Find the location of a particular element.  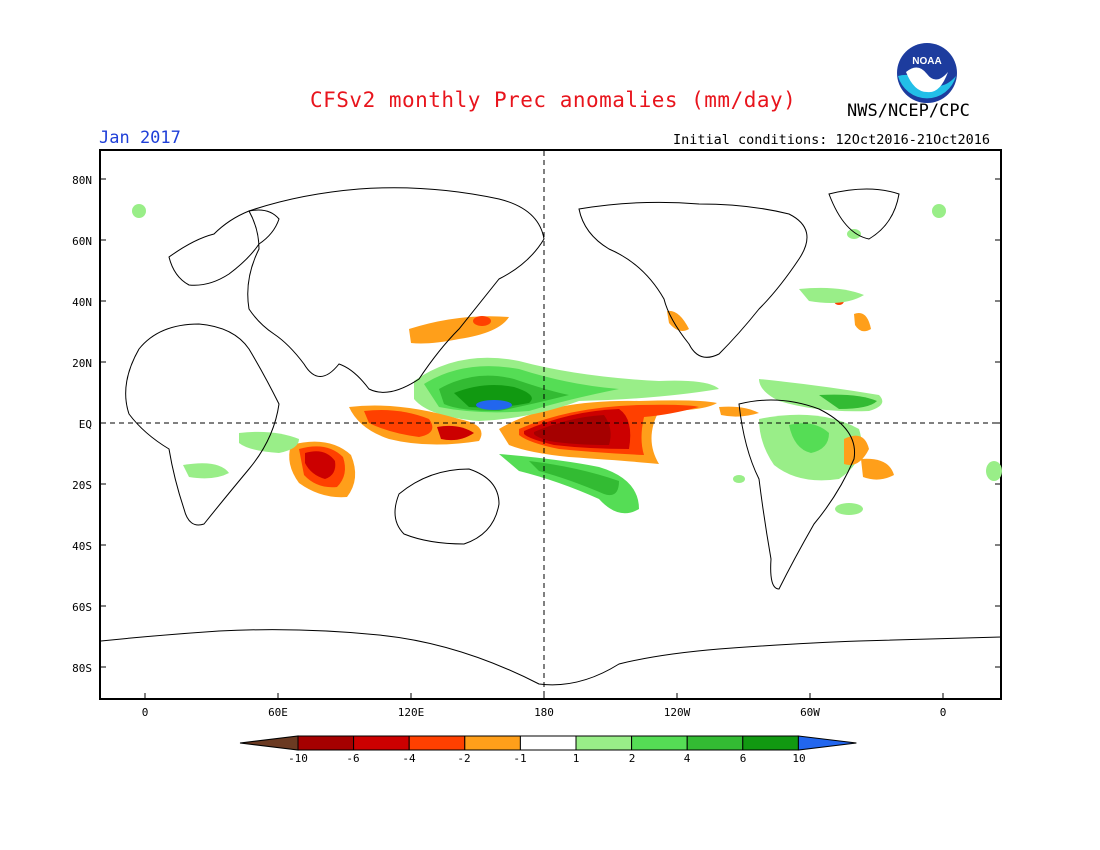

lon-label-180: 180 is located at coordinates (544, 712).